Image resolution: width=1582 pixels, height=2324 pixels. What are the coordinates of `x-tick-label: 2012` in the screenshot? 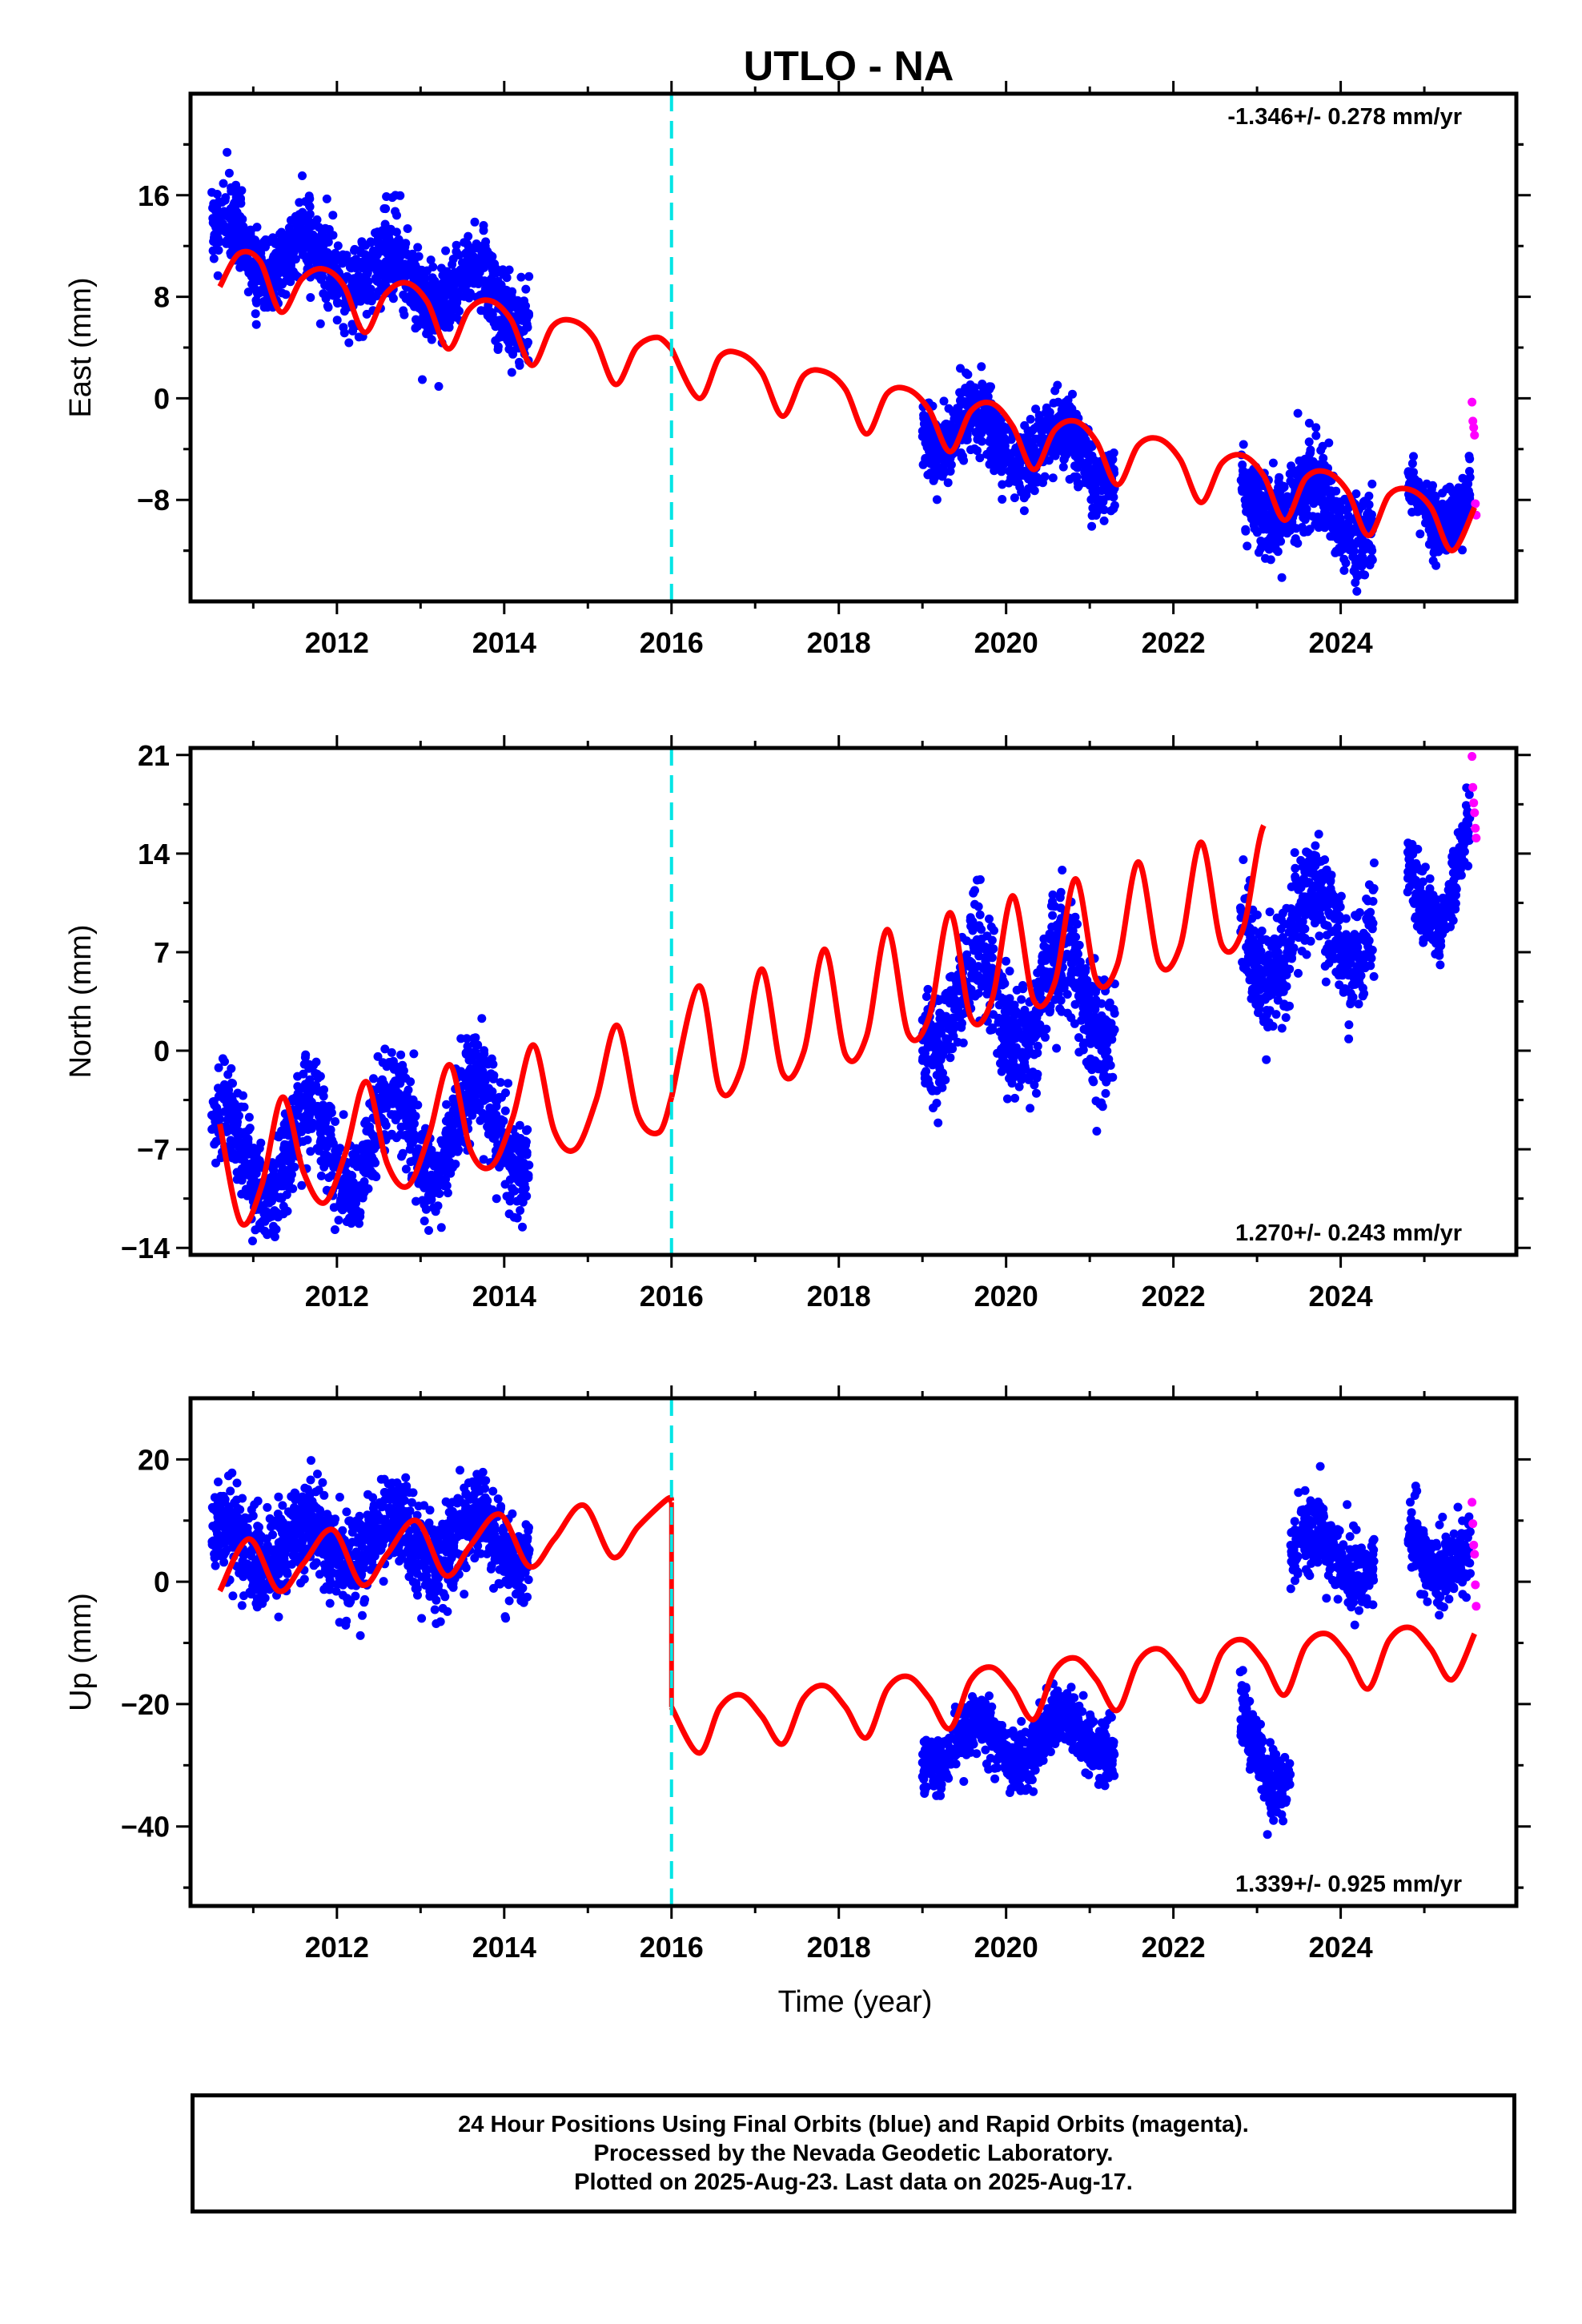 It's located at (337, 642).